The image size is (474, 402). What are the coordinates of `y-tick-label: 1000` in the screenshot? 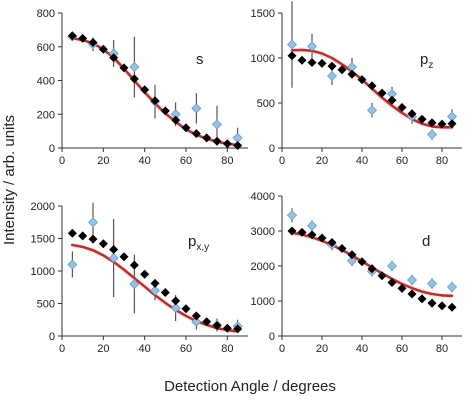 It's located at (263, 302).